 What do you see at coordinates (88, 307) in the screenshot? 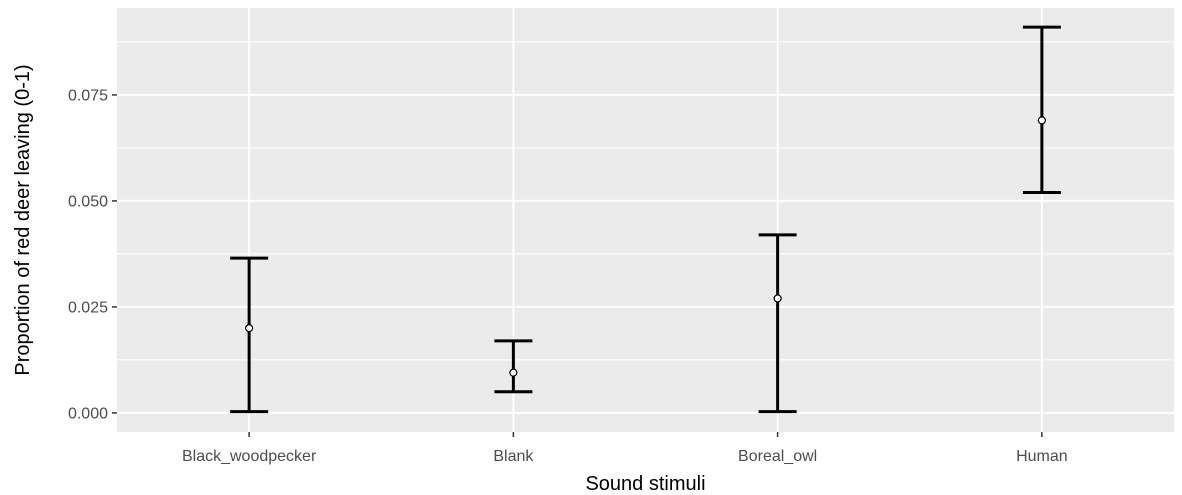
I see `y-tick-label: 0.025` at bounding box center [88, 307].